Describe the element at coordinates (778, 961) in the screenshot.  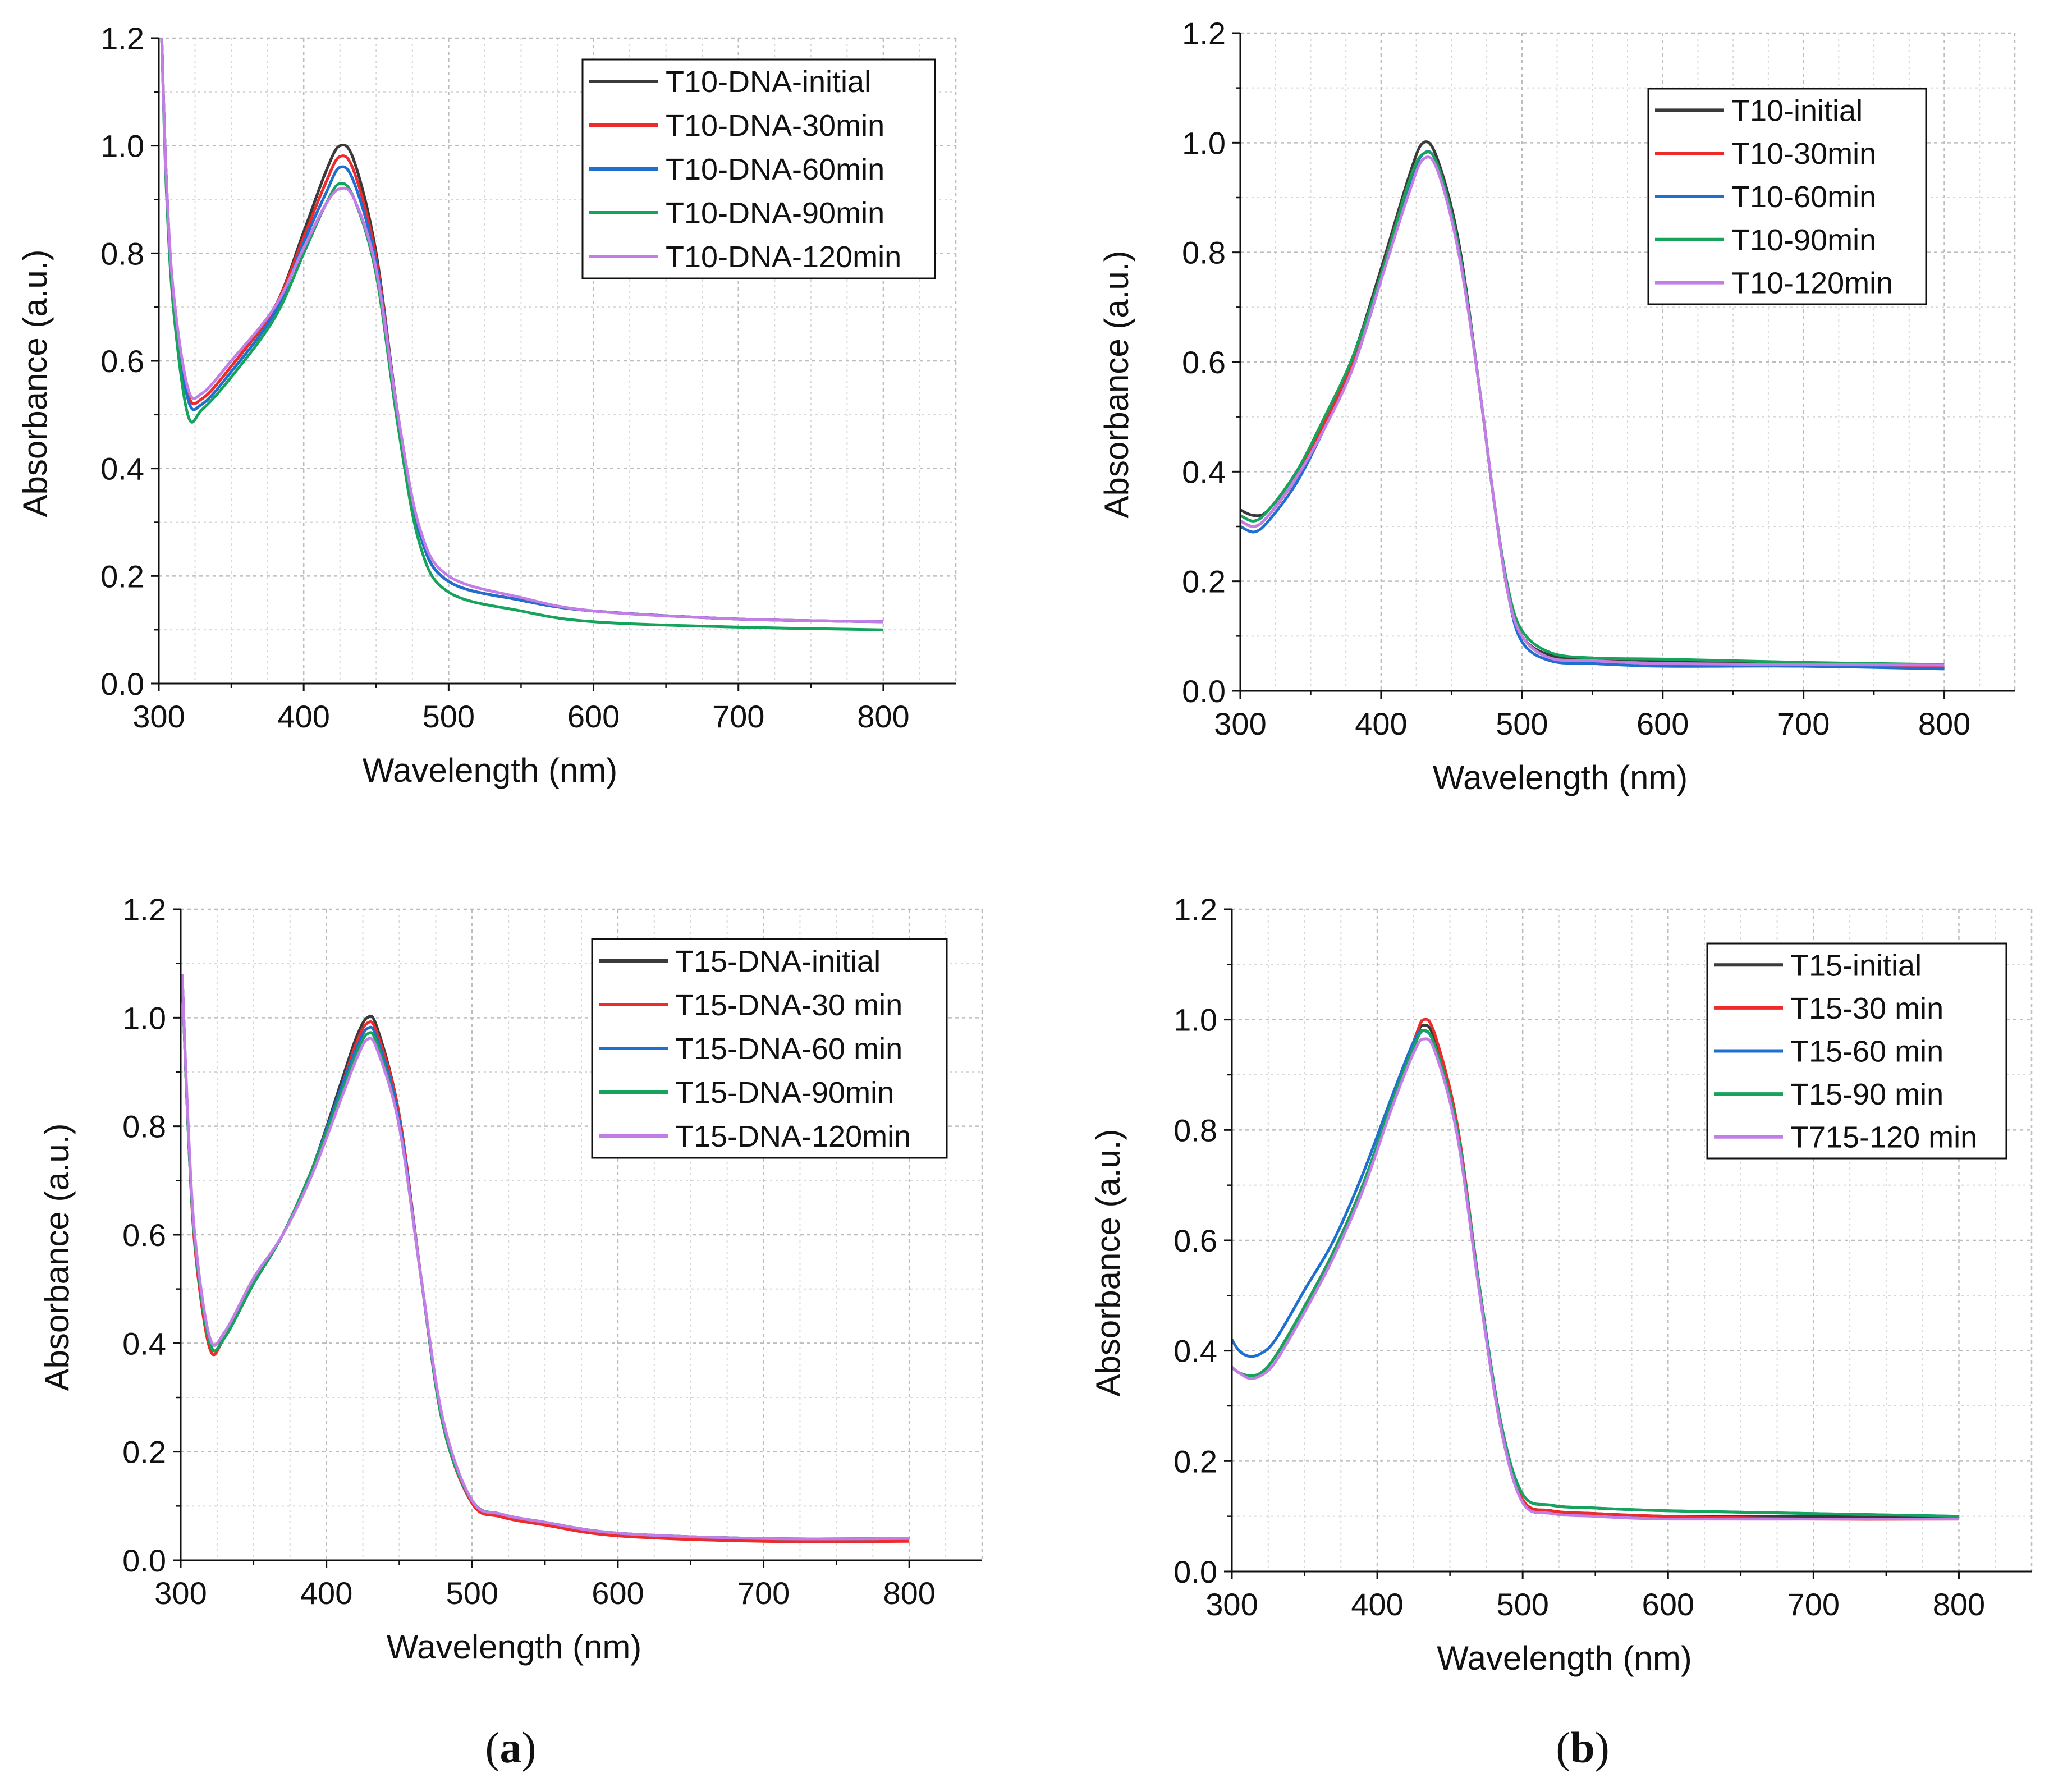
I see `legend-label-0: T15-DNA-initial` at that location.